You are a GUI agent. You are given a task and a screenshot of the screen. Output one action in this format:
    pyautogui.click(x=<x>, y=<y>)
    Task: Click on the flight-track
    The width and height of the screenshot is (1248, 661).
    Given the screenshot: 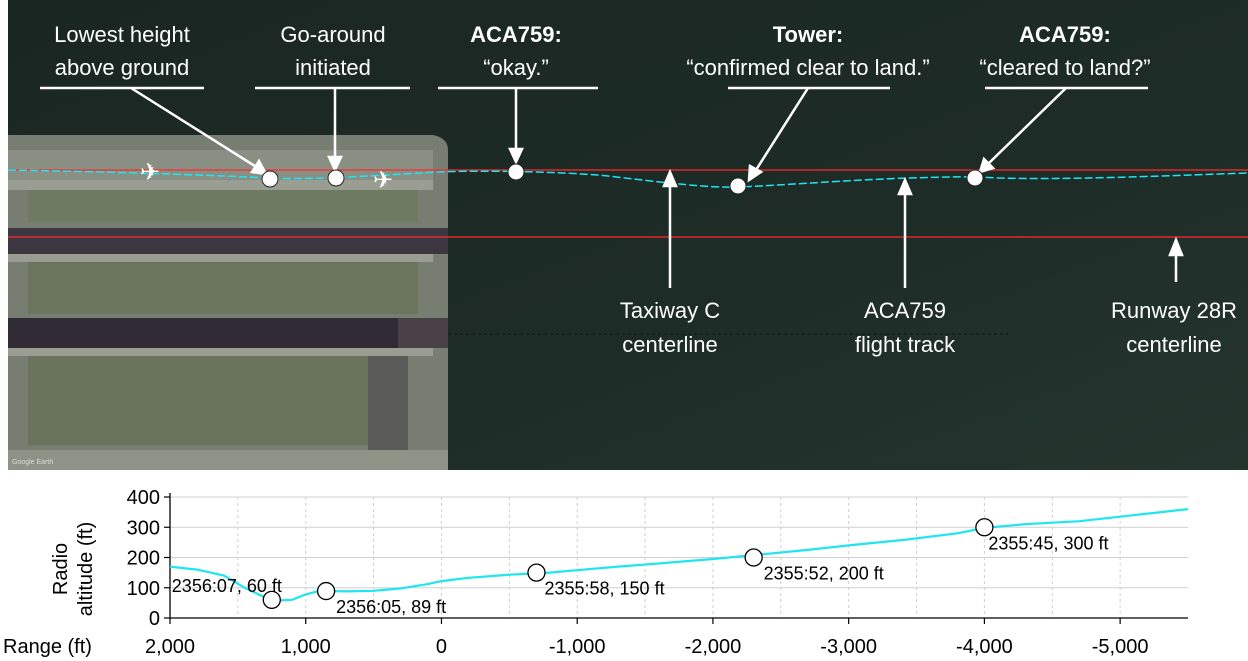 What is the action you would take?
    pyautogui.click(x=628, y=178)
    